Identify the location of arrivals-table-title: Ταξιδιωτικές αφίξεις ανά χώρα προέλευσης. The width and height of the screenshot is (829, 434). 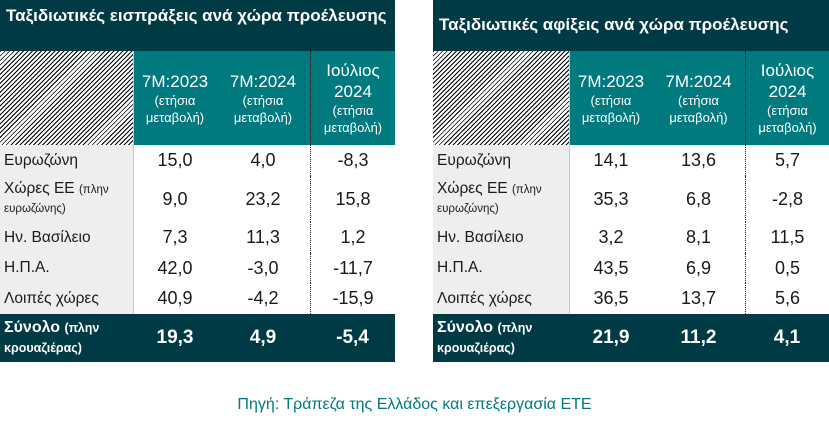
(631, 25).